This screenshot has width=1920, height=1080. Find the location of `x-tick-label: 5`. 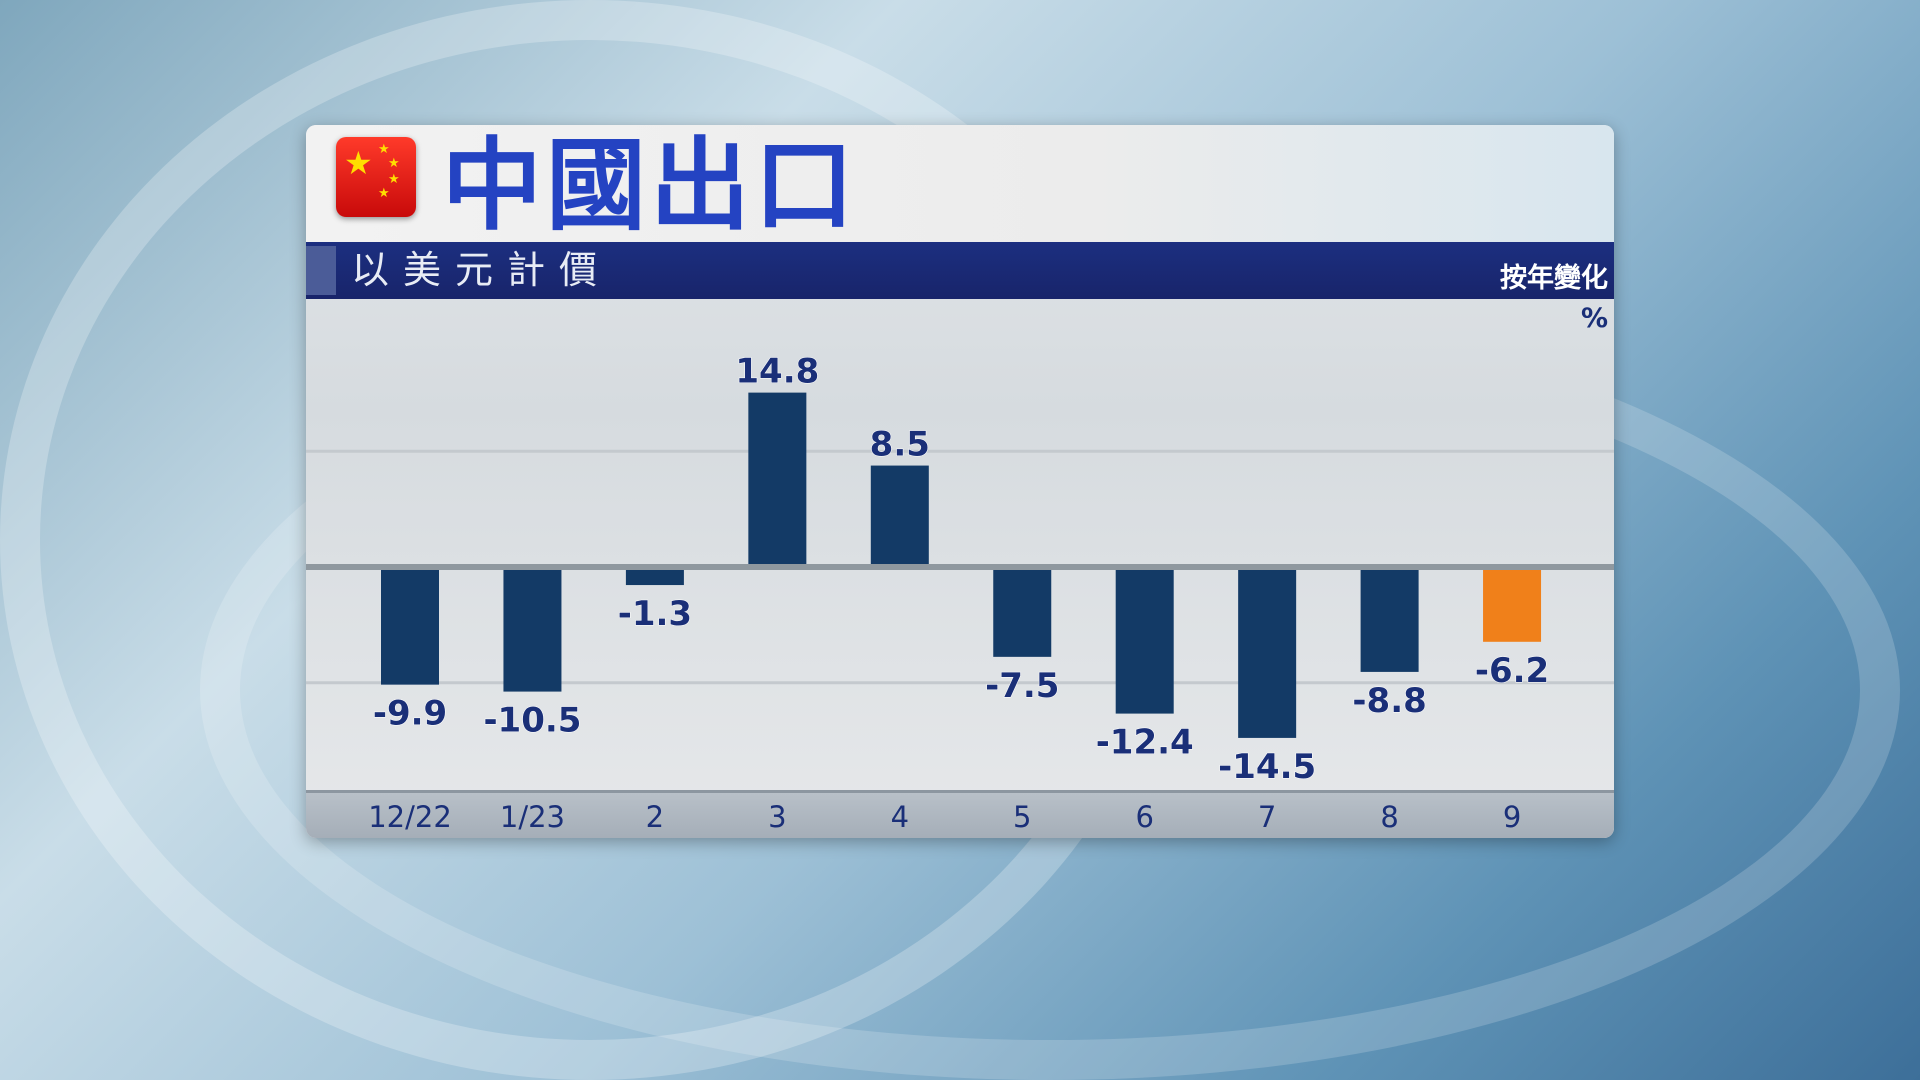

x-tick-label: 5 is located at coordinates (1022, 817).